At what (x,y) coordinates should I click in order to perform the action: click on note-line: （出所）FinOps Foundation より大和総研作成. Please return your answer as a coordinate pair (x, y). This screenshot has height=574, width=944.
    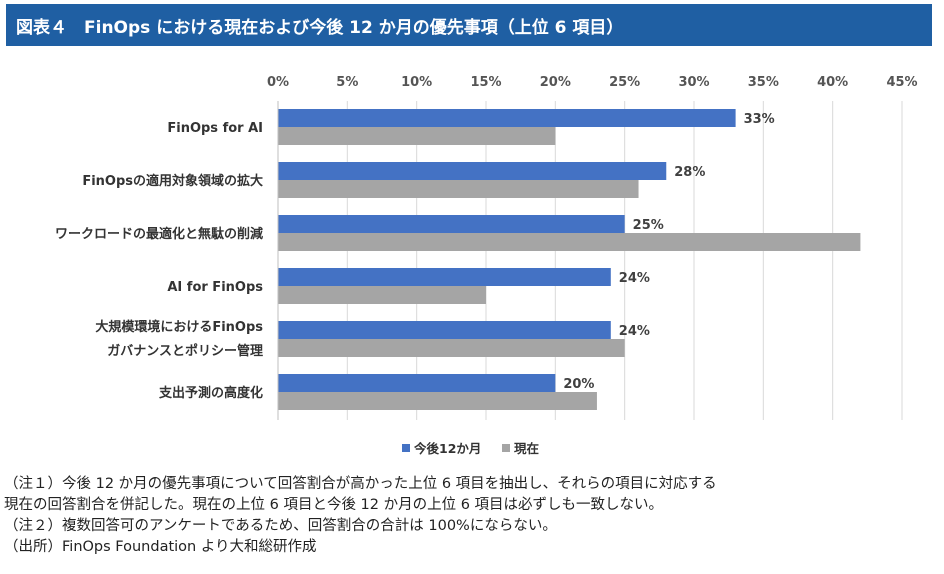
    Looking at the image, I should click on (160, 547).